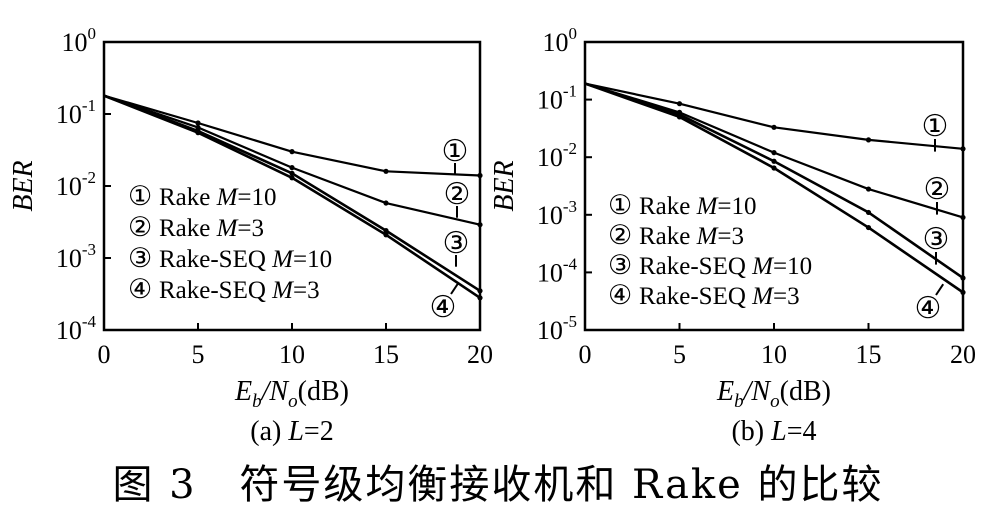  I want to click on y-tick-label: 10⁻⁵, so click(557, 328).